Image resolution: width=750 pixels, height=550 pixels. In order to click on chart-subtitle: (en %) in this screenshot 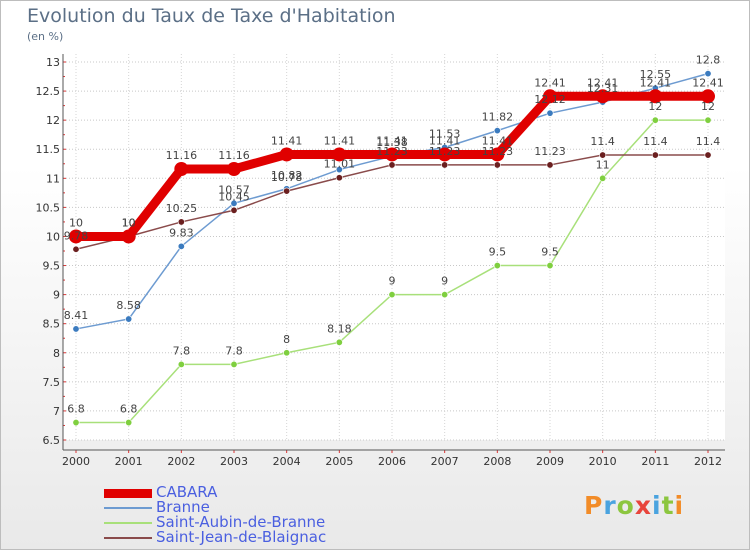, I will do `click(45, 36)`.